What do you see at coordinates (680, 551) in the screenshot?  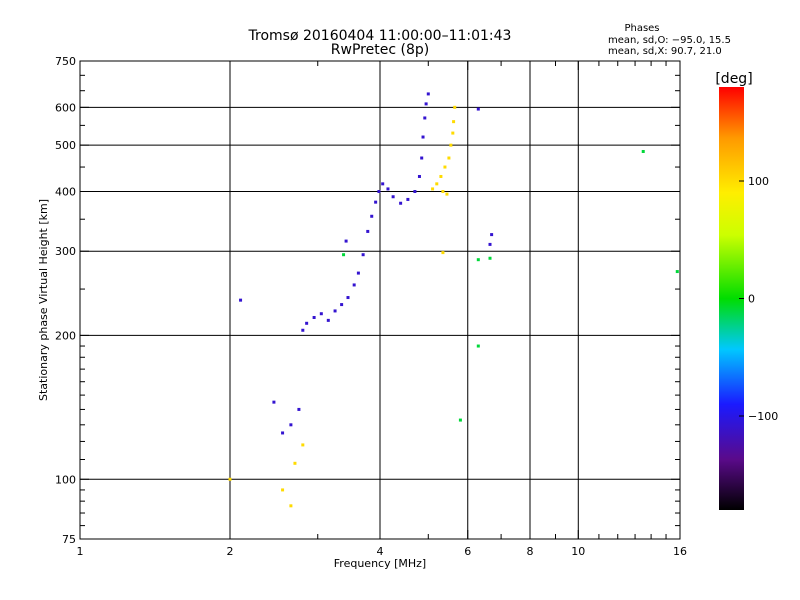 I see `x-tick-label: 16` at bounding box center [680, 551].